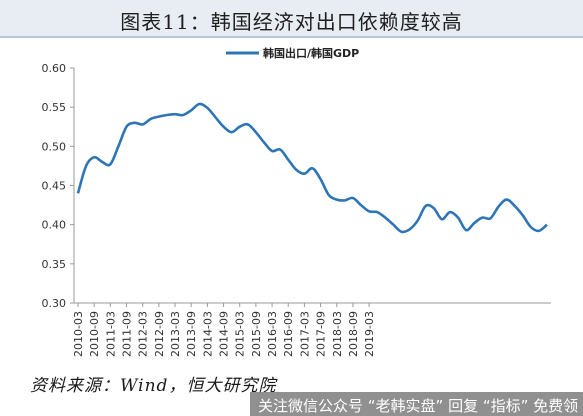 The width and height of the screenshot is (583, 416). Describe the element at coordinates (78, 334) in the screenshot. I see `x-tick-label: 2010-03` at that location.